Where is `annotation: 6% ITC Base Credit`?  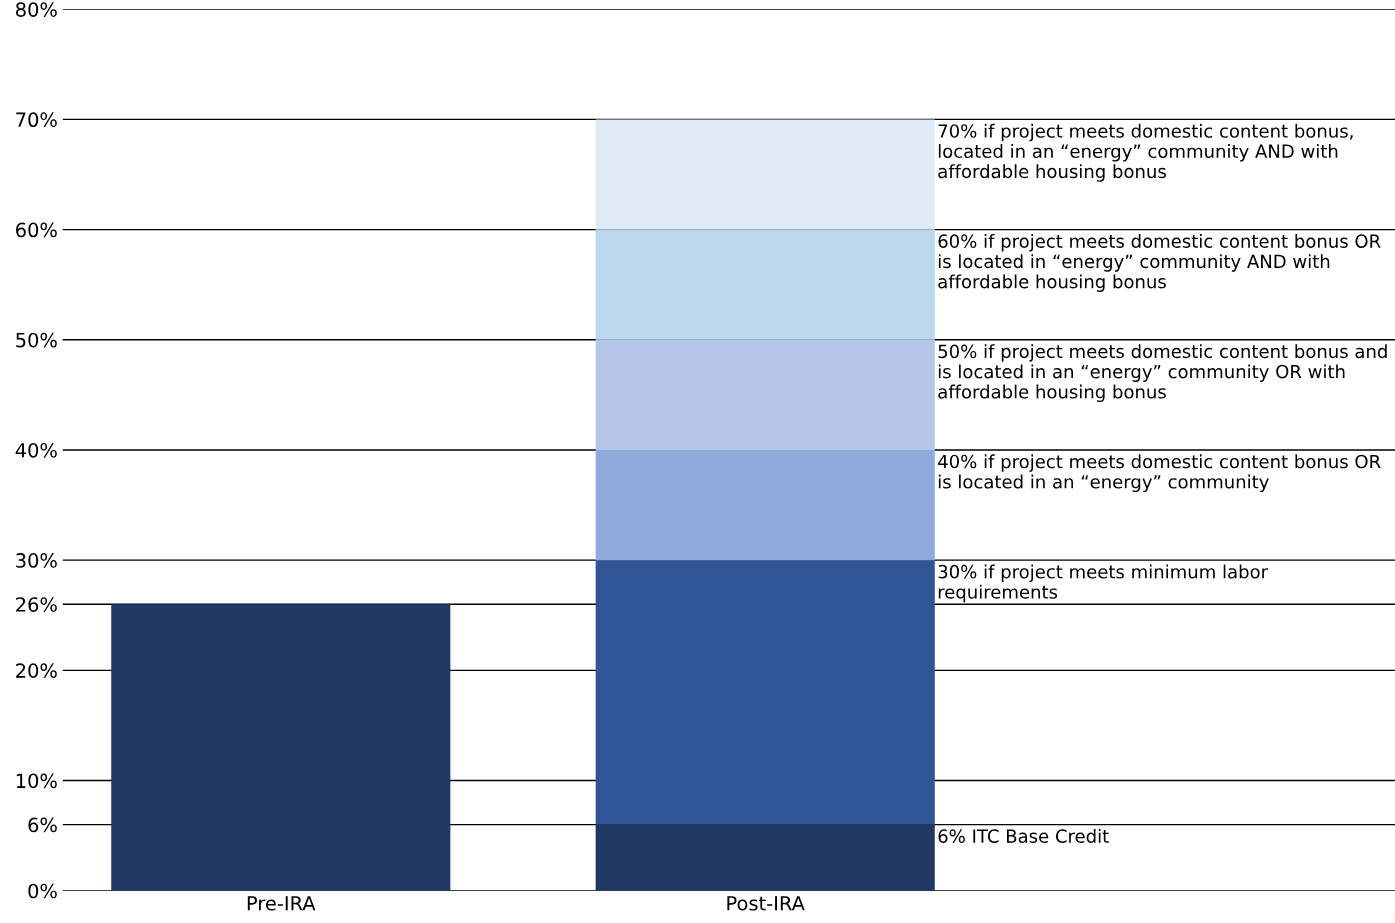 annotation: 6% ITC Base Credit is located at coordinates (1023, 835).